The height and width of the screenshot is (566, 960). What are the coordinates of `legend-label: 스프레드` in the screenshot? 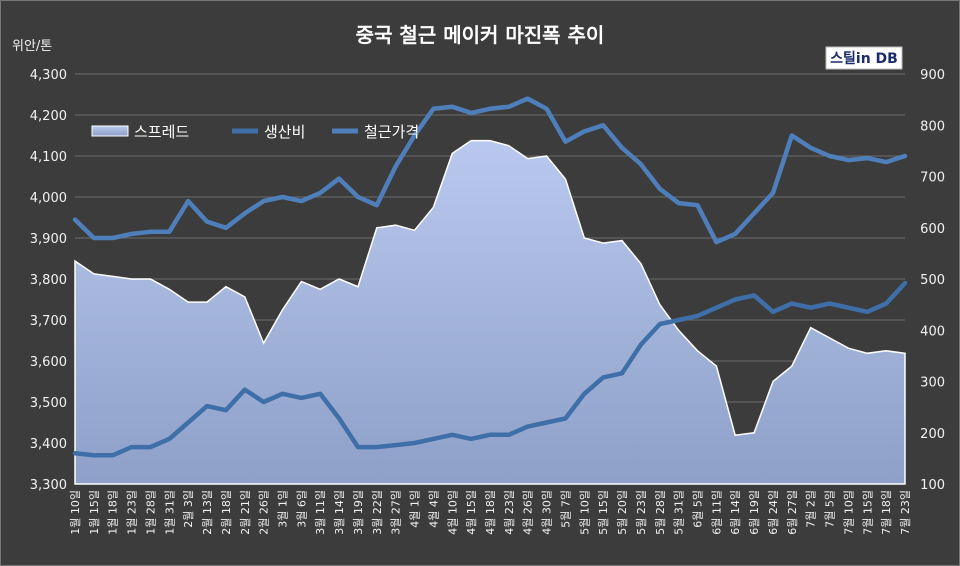 It's located at (161, 132).